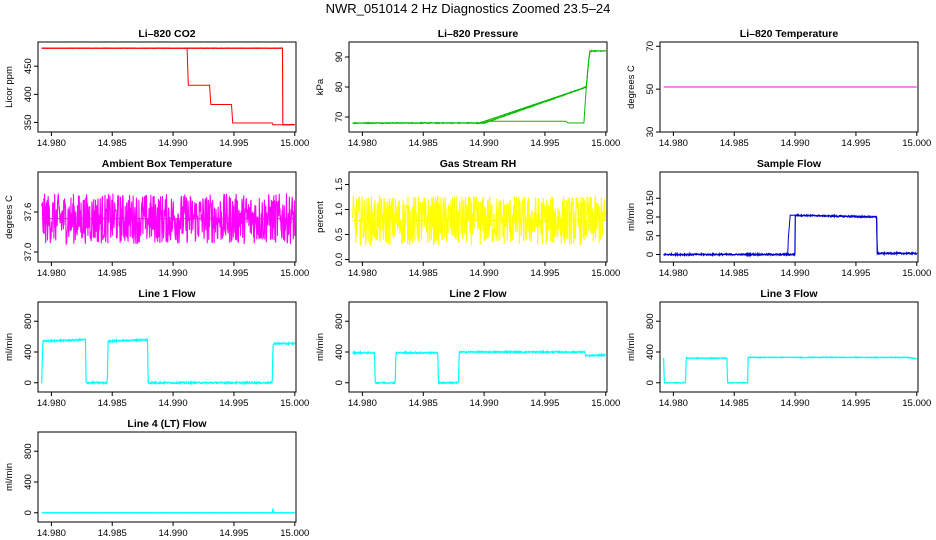 The image size is (936, 540). I want to click on plot-title: Li–820 CO2, so click(166, 34).